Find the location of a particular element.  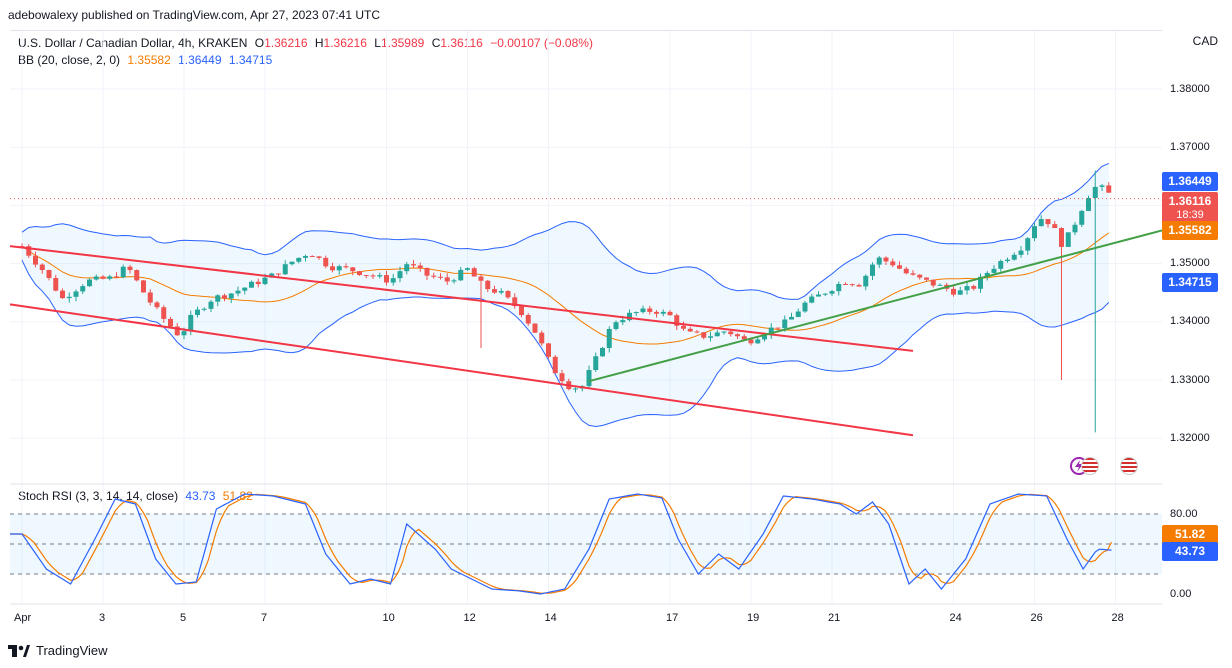

support-trend-line is located at coordinates (875, 306).